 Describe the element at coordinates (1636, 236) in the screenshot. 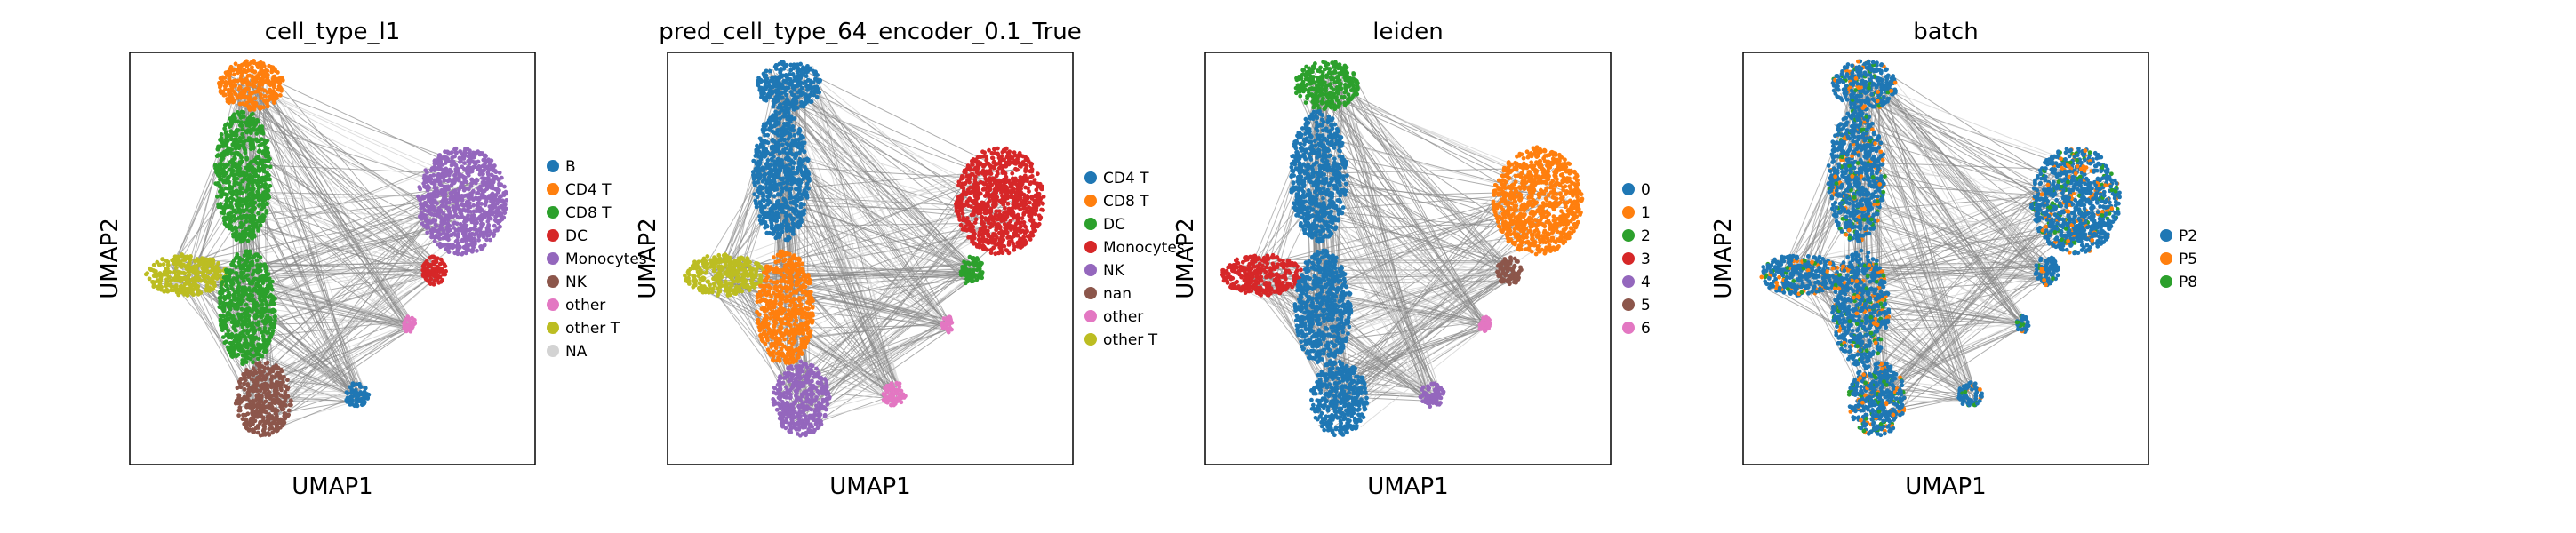

I see `legend-item: 2` at that location.